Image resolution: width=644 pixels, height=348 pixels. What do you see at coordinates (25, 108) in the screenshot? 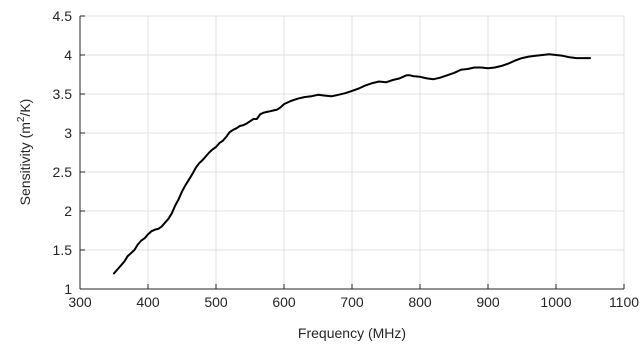
I see `y-axis-label-suffix: /K)` at bounding box center [25, 108].